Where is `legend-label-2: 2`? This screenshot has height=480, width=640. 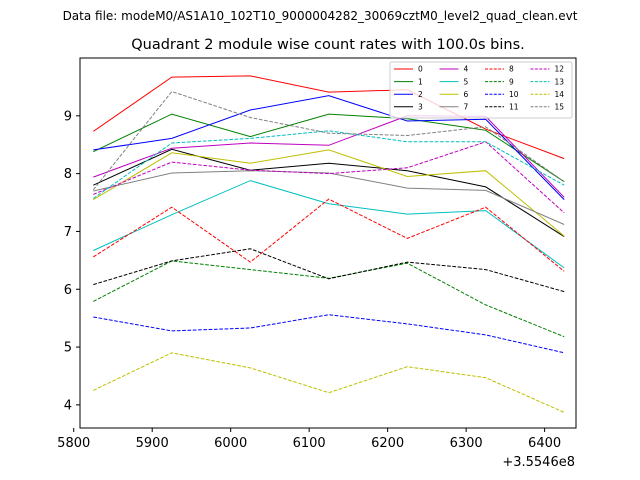 legend-label-2: 2 is located at coordinates (420, 94).